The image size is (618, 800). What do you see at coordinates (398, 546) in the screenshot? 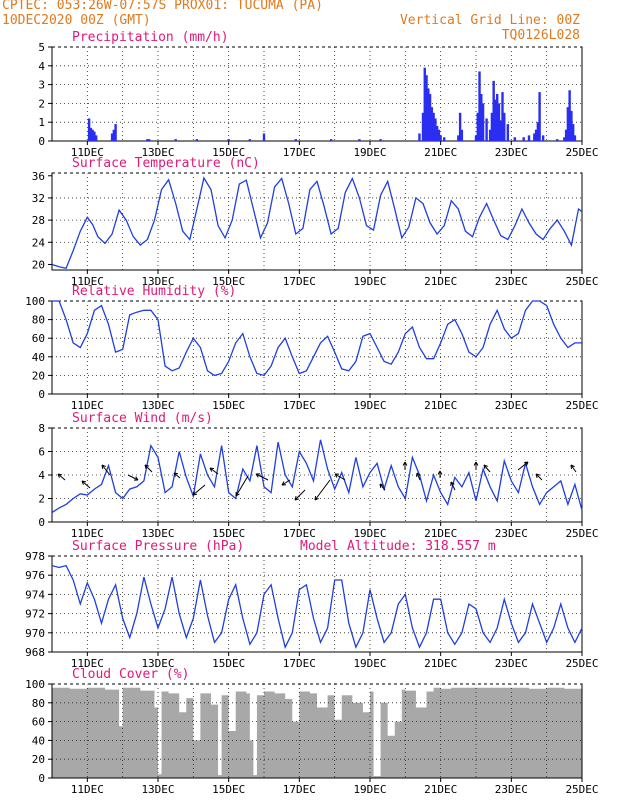
I see `panel-subtitle-pres: Model Altitude: 318.557 m` at bounding box center [398, 546].